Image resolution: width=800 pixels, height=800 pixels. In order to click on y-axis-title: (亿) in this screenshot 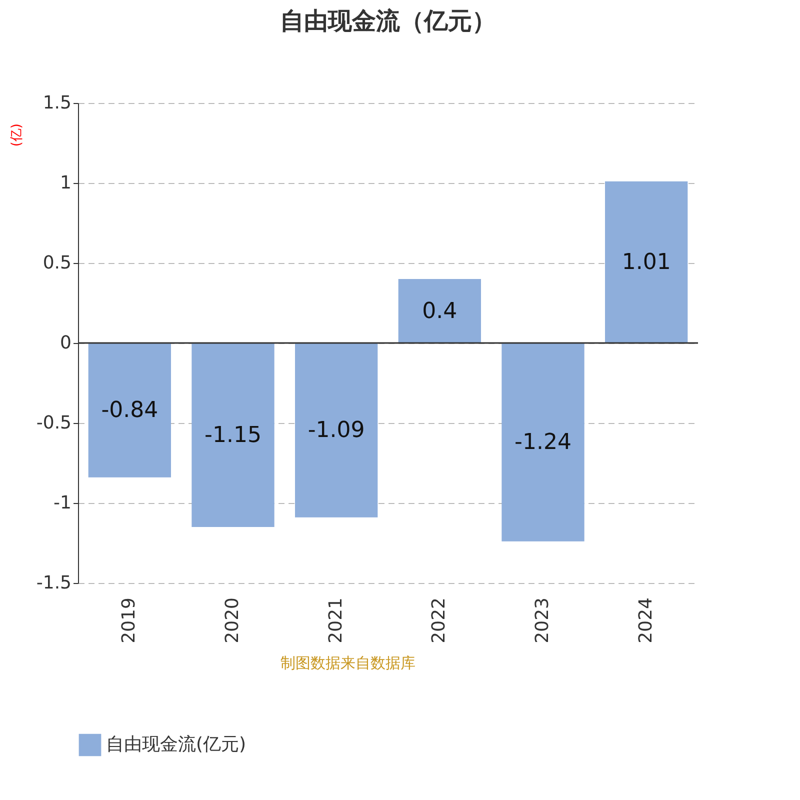, I will do `click(17, 135)`.